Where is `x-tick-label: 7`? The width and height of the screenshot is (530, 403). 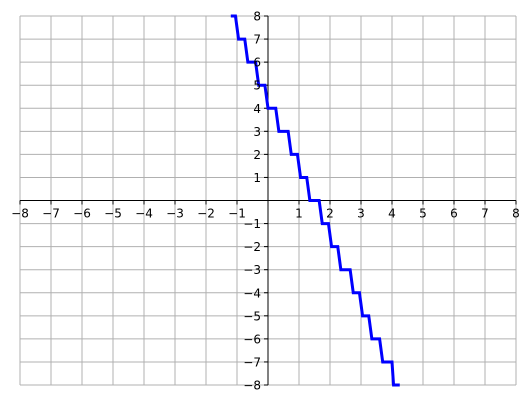 x-tick-label: 7 is located at coordinates (485, 214).